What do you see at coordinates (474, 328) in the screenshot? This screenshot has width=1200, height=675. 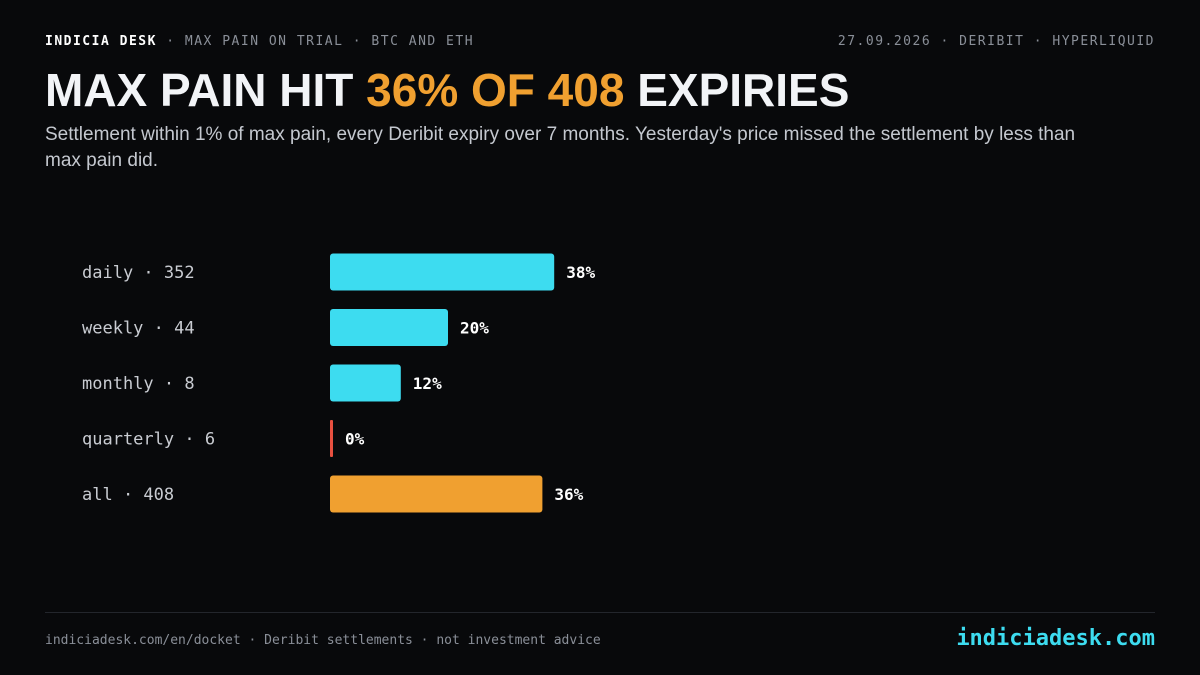 I see `value-label: 20%` at bounding box center [474, 328].